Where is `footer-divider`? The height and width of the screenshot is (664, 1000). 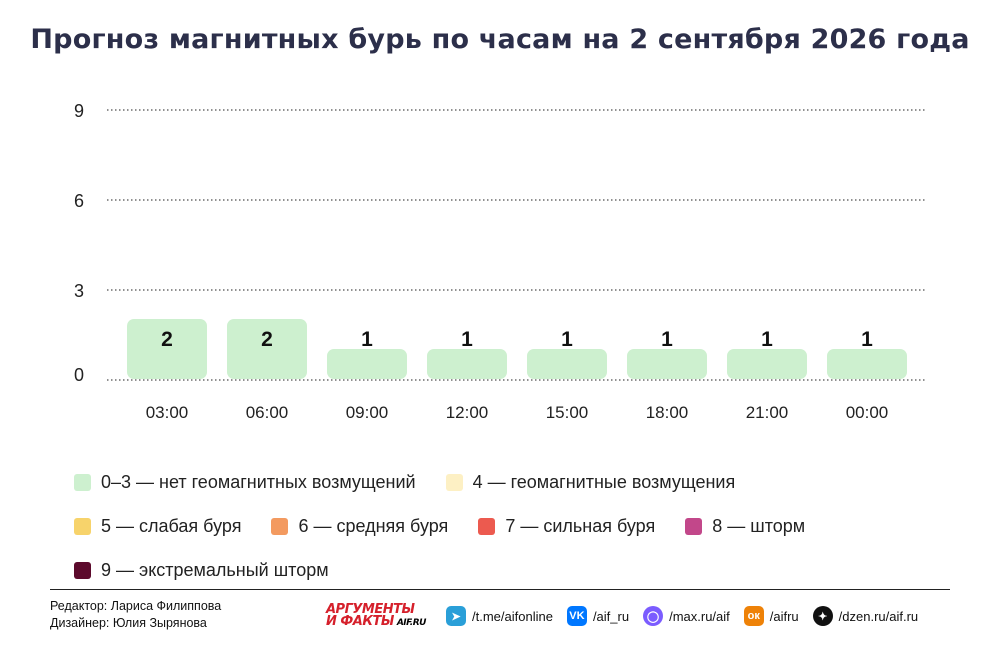 footer-divider is located at coordinates (500, 589).